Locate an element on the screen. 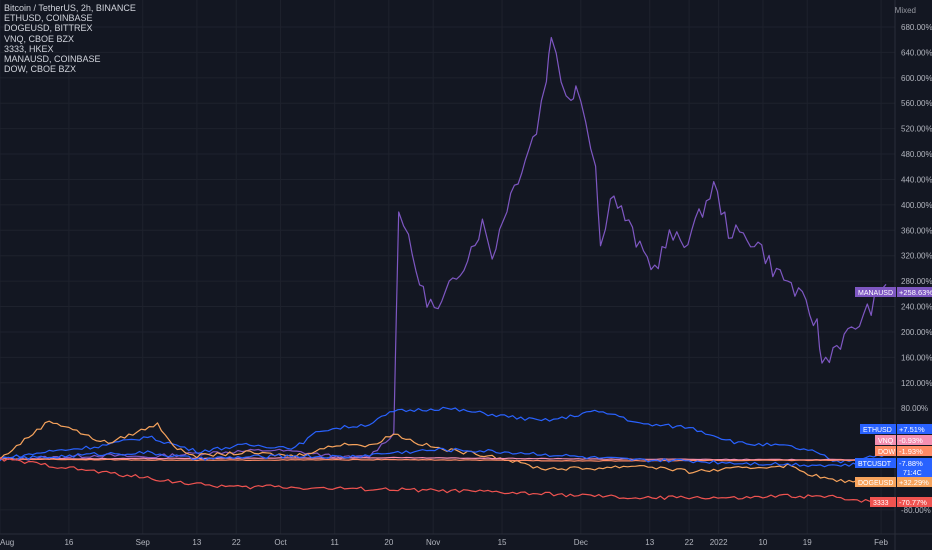 This screenshot has width=932, height=550. badge-countdown-bg is located at coordinates (914, 472).